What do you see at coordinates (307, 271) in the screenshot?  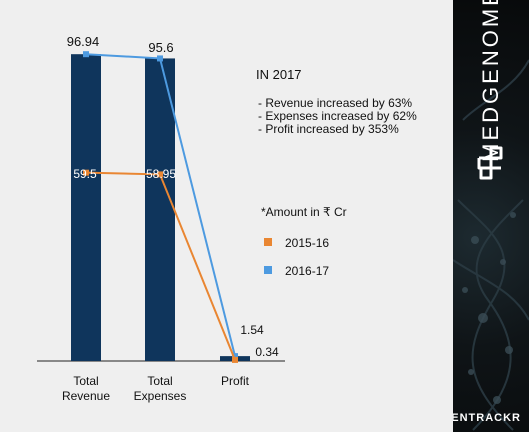 I see `legend-label-1: 2016-17` at bounding box center [307, 271].